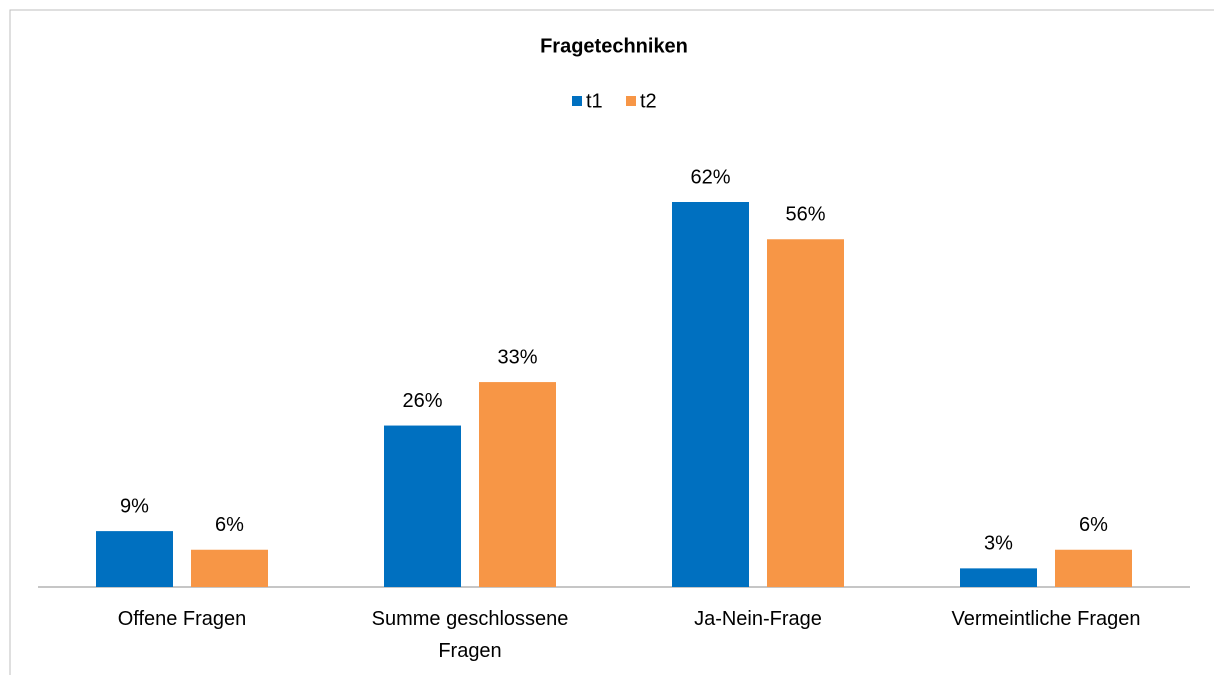 This screenshot has width=1214, height=675. I want to click on data-label: 3%, so click(998, 544).